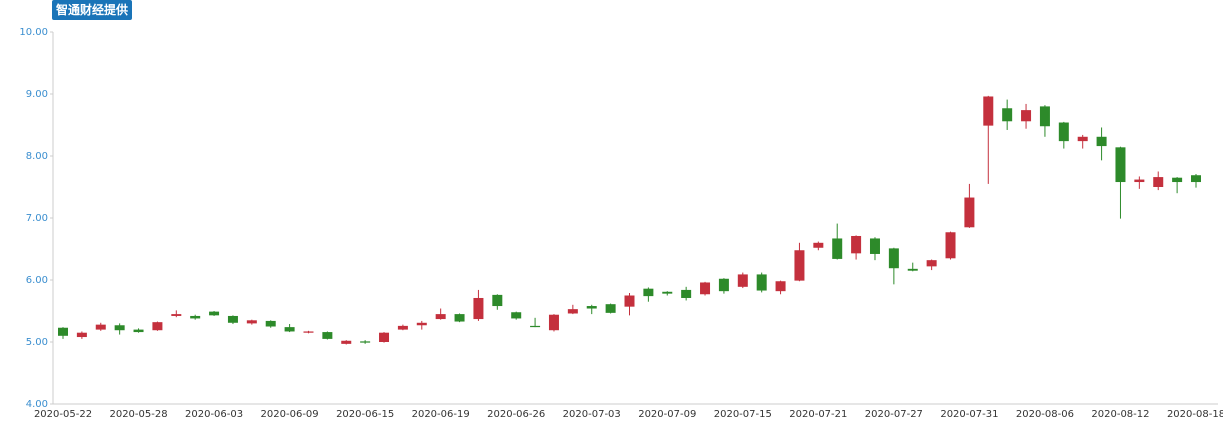 This screenshot has height=422, width=1223. Describe the element at coordinates (63, 414) in the screenshot. I see `x-tick-label: 2020-05-22` at that location.